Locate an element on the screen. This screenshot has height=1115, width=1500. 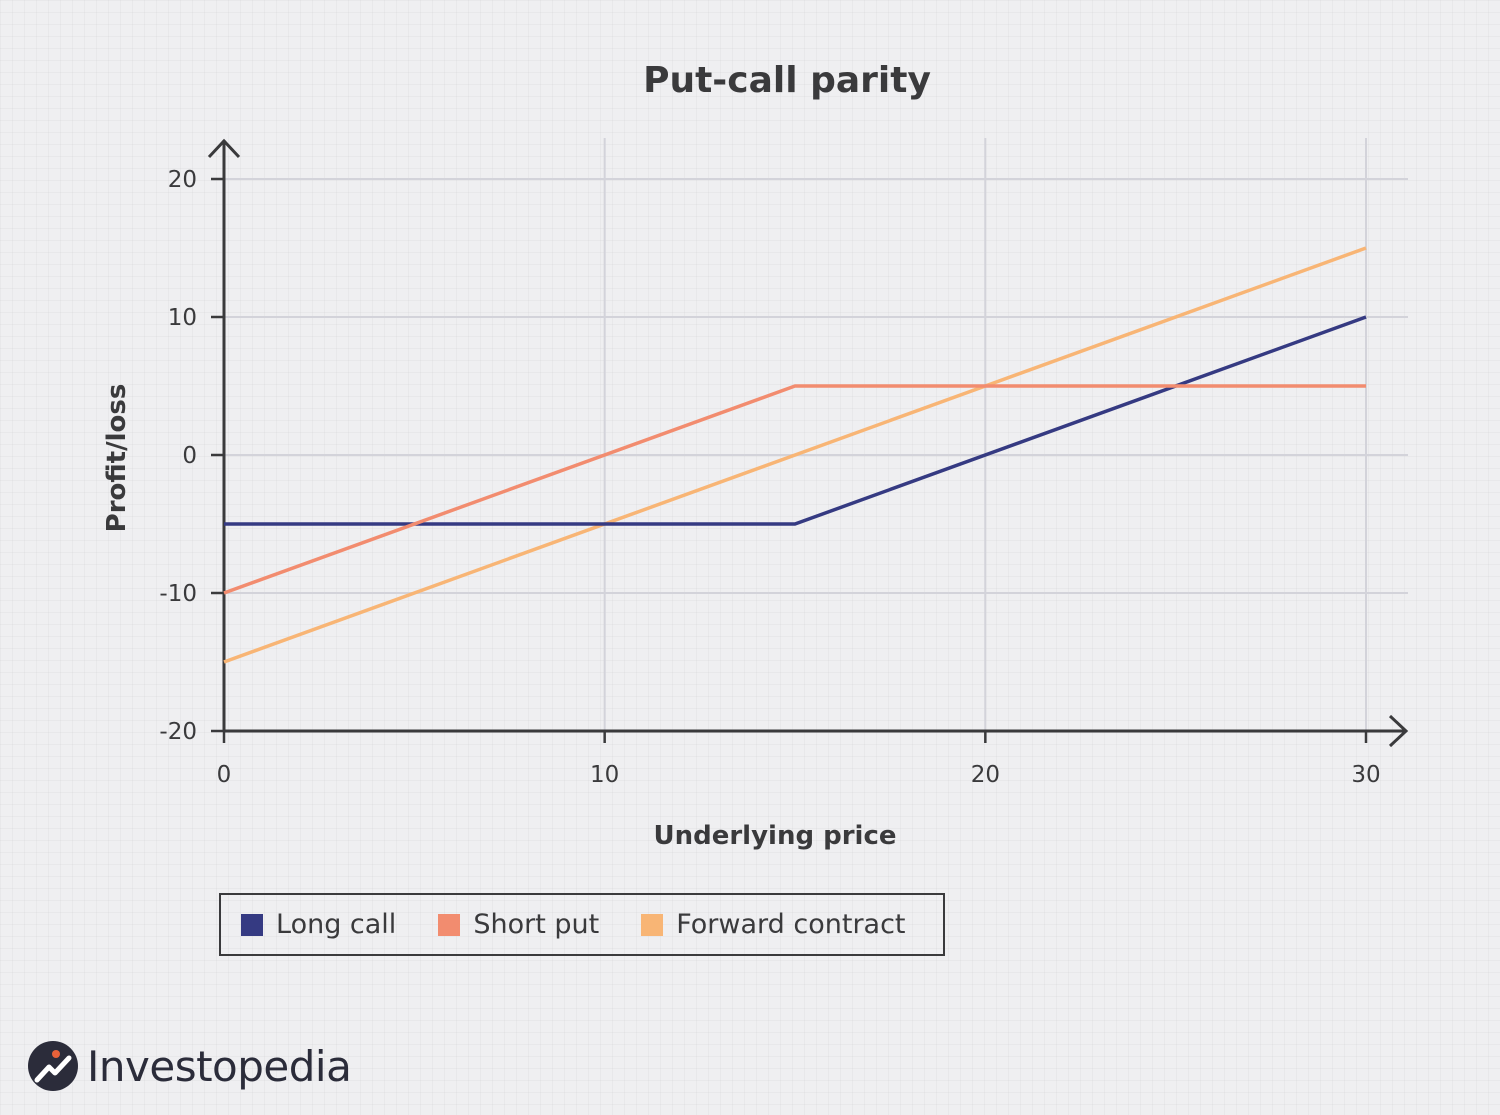
y-tick-label: -20 is located at coordinates (178, 732).